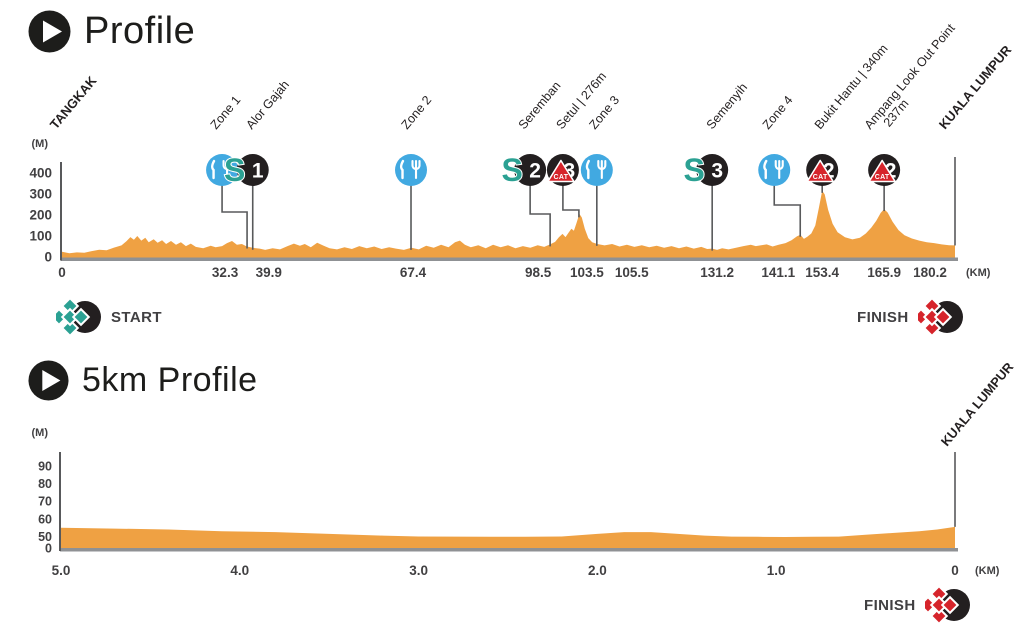 The width and height of the screenshot is (1024, 624). Describe the element at coordinates (40, 215) in the screenshot. I see `y-tick-label: 200` at that location.